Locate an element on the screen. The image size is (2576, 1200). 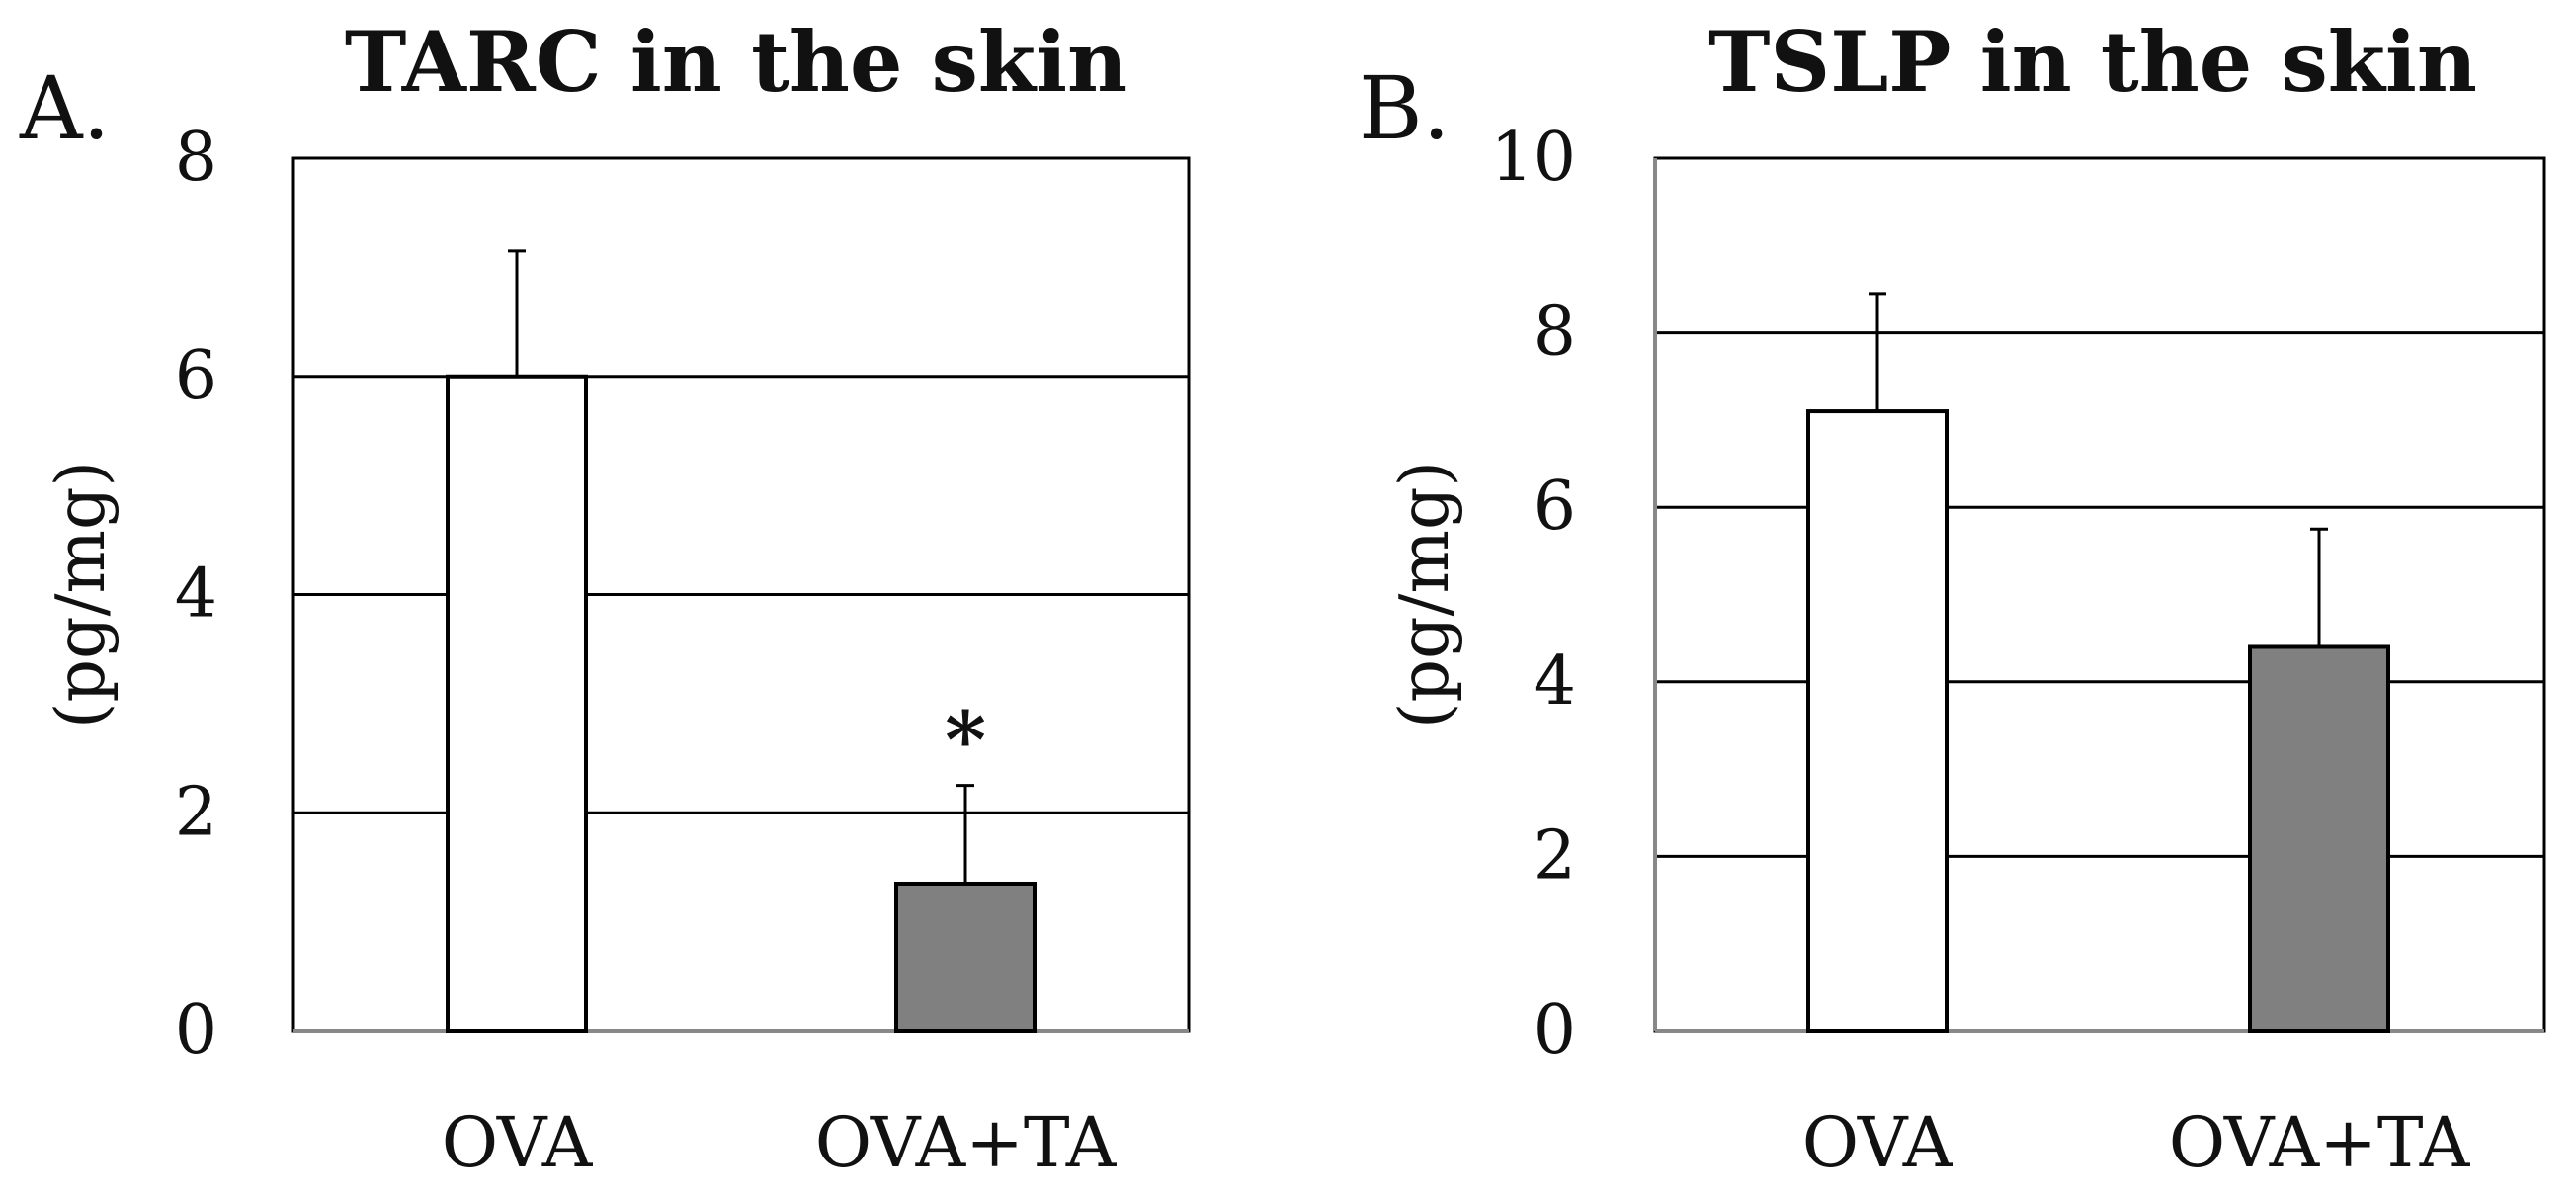
significance-marker: * is located at coordinates (965, 740).